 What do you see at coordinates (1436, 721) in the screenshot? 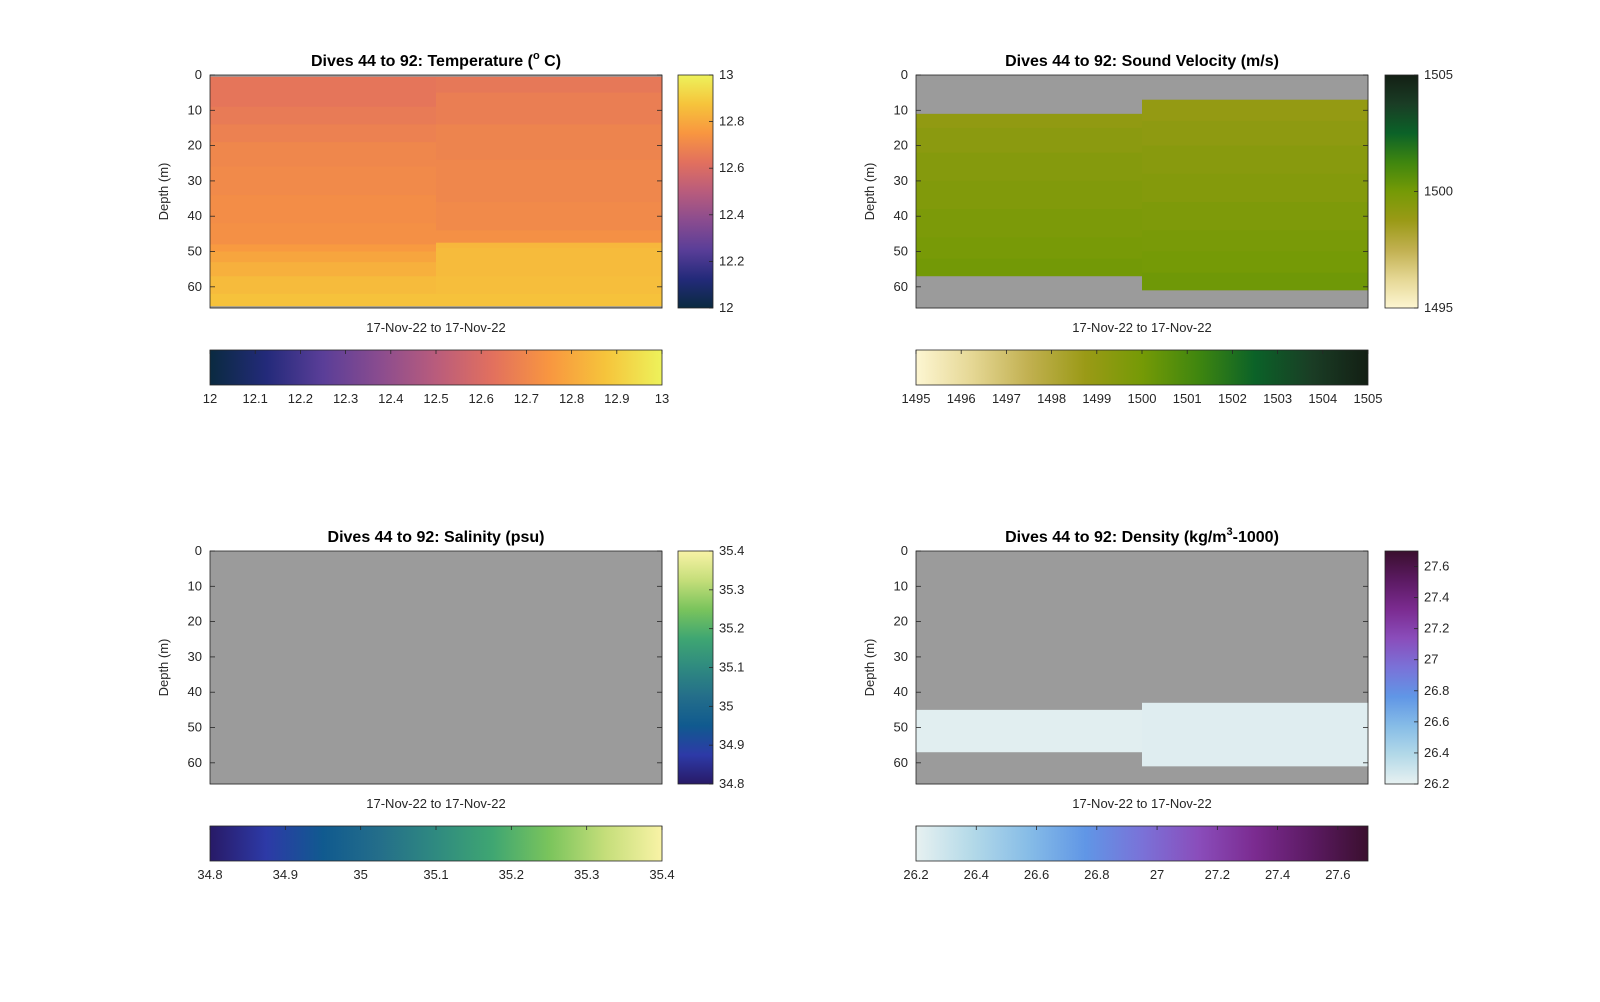
I see `side-colorbar-tick-label: 26.6` at bounding box center [1436, 721].